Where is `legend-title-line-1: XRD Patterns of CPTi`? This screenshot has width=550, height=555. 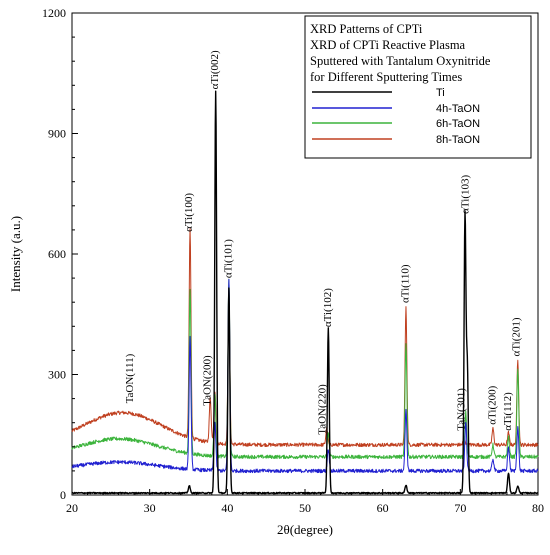 legend-title-line-1: XRD Patterns of CPTi is located at coordinates (366, 29).